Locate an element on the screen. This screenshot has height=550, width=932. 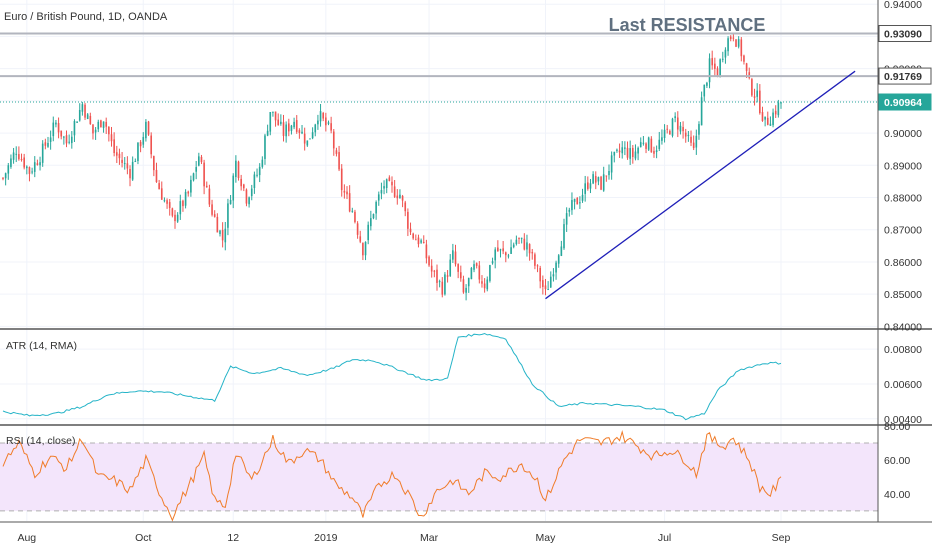
symbol-title: Euro / British Pound, 1D, OANDA is located at coordinates (86, 17).